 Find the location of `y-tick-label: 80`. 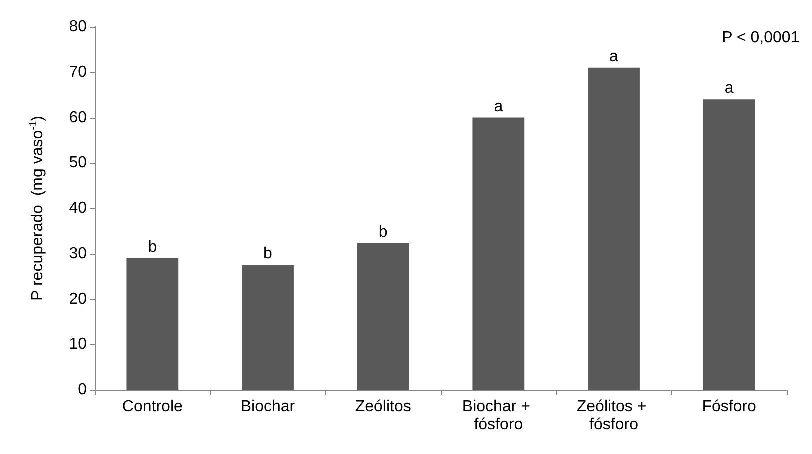

y-tick-label: 80 is located at coordinates (78, 27).